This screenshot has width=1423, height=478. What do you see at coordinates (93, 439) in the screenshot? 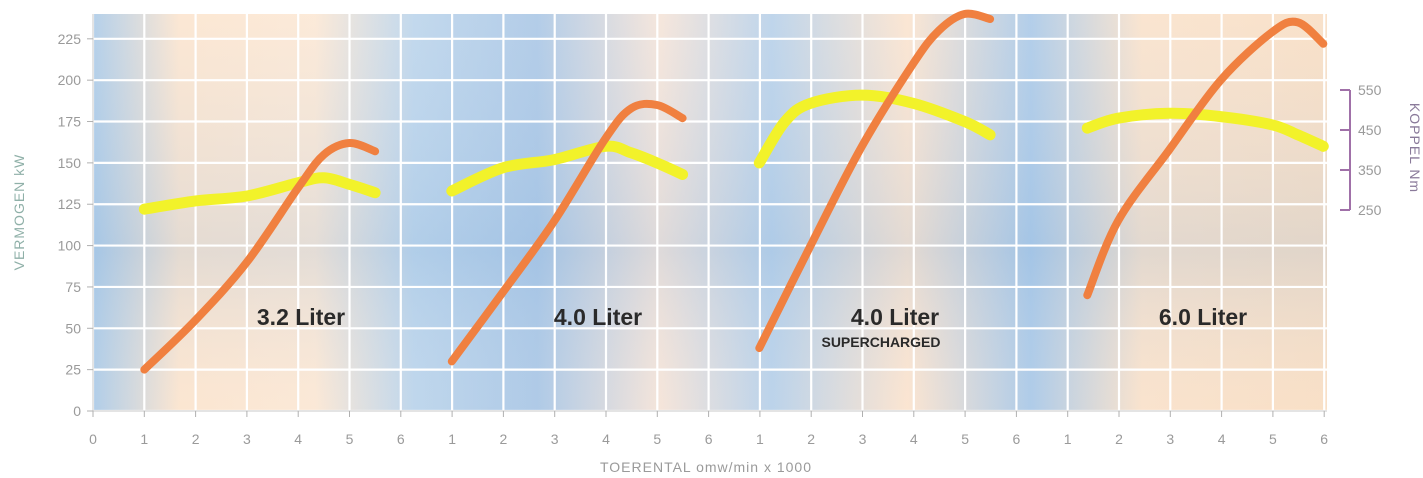
I see `x-tick-label: 0` at bounding box center [93, 439].